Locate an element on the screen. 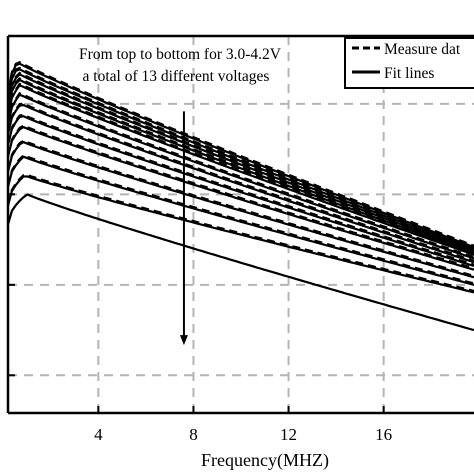 This screenshot has height=474, width=474. x-tick-label-1: 8 is located at coordinates (193, 434).